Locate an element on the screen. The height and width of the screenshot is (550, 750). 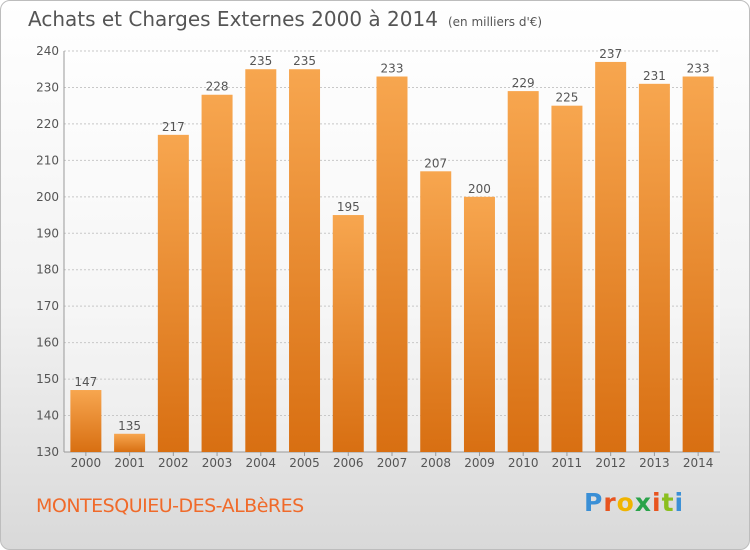
x-tick-label: 2009 is located at coordinates (479, 463).